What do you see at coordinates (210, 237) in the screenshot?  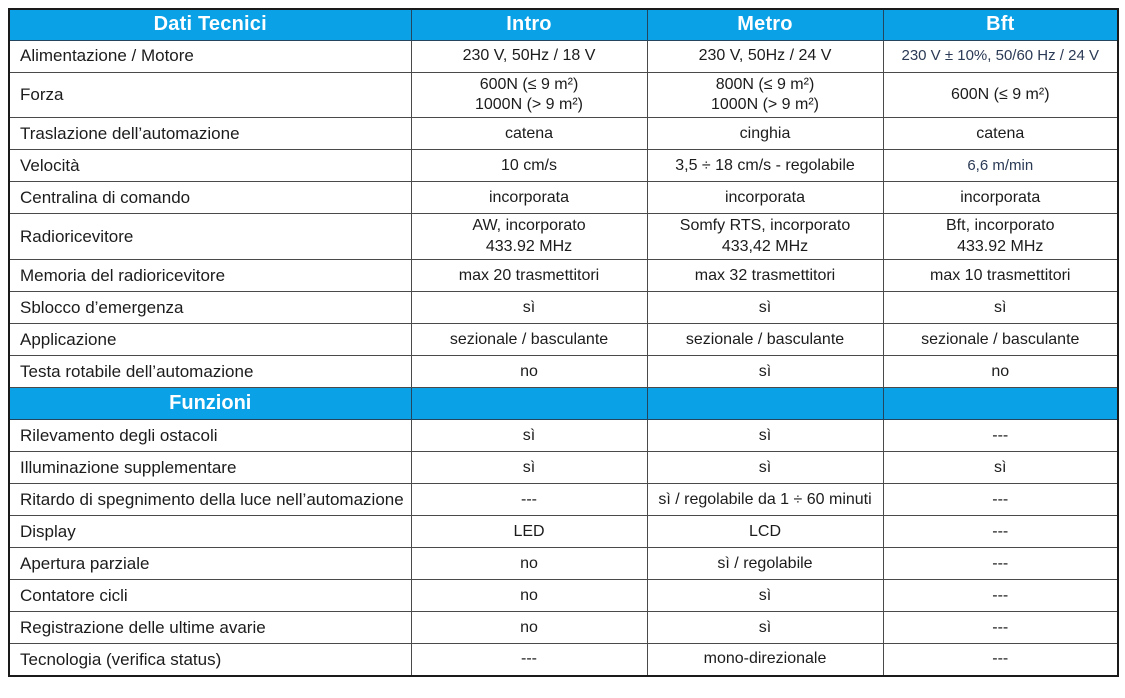 I see `row-label: Radioricevitore` at bounding box center [210, 237].